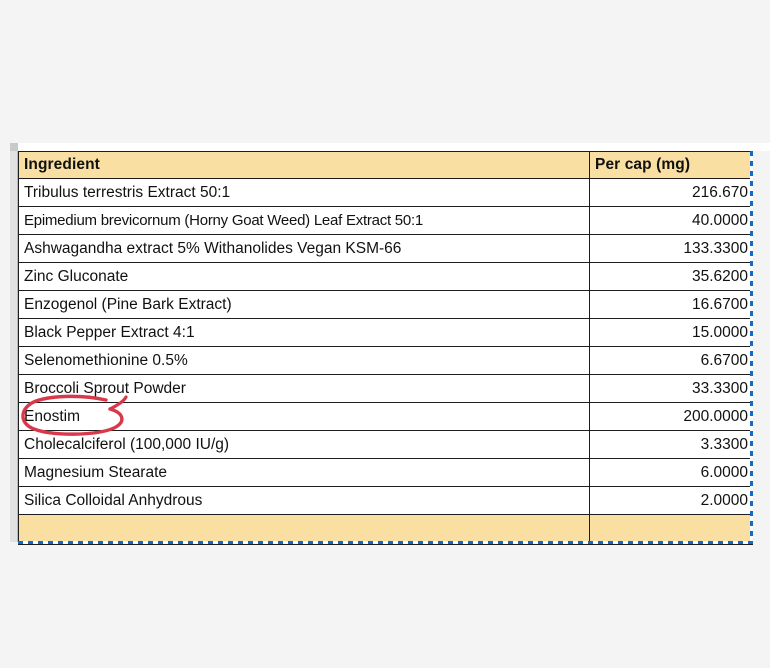 The height and width of the screenshot is (668, 770). What do you see at coordinates (671, 444) in the screenshot?
I see `cell-per-cap: 3.3300` at bounding box center [671, 444].